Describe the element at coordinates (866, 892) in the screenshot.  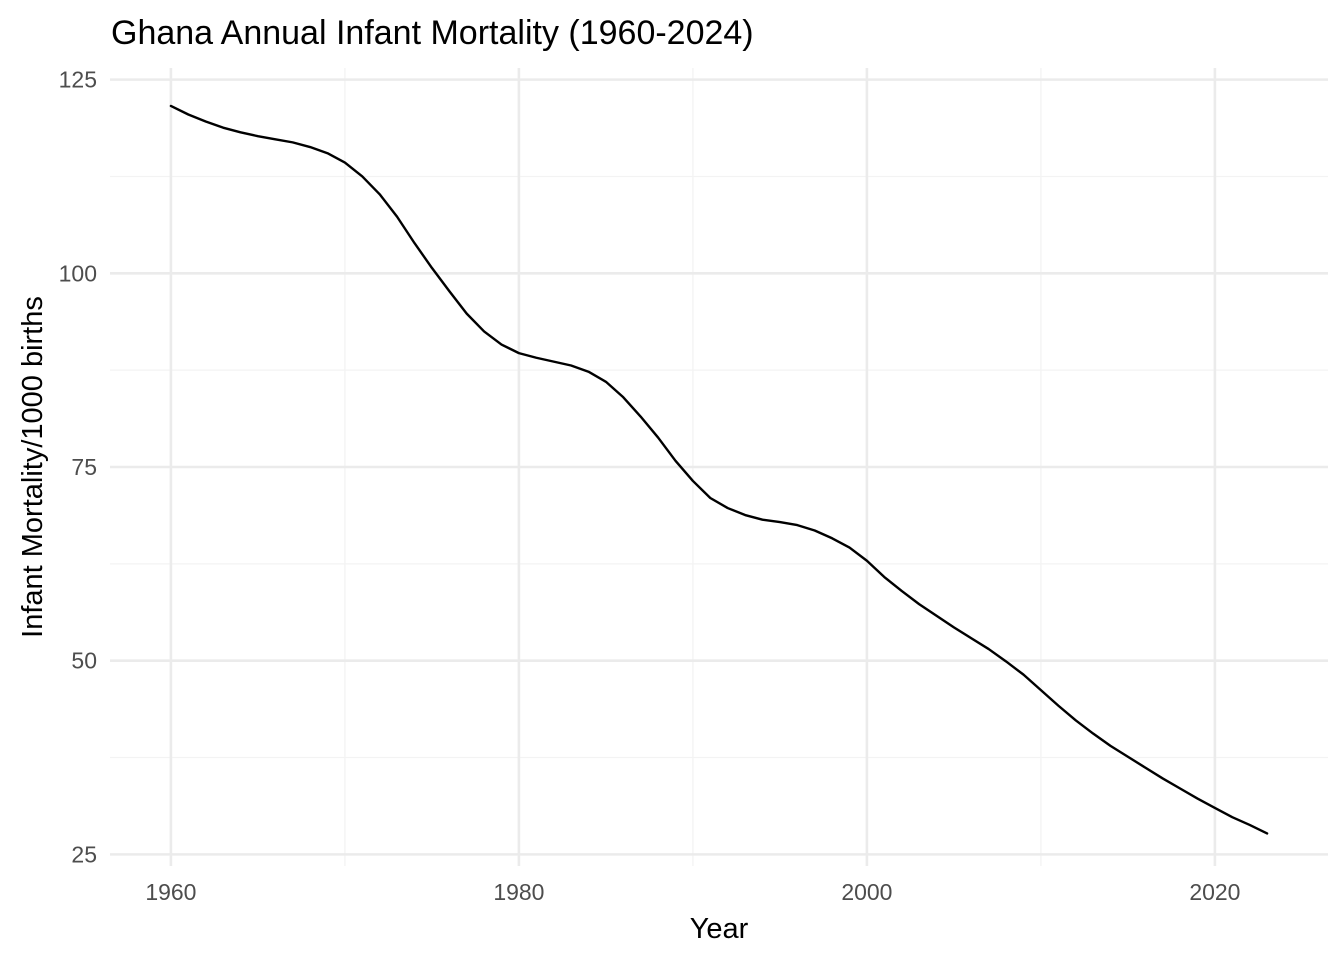
I see `x-tick-label: 2000` at that location.